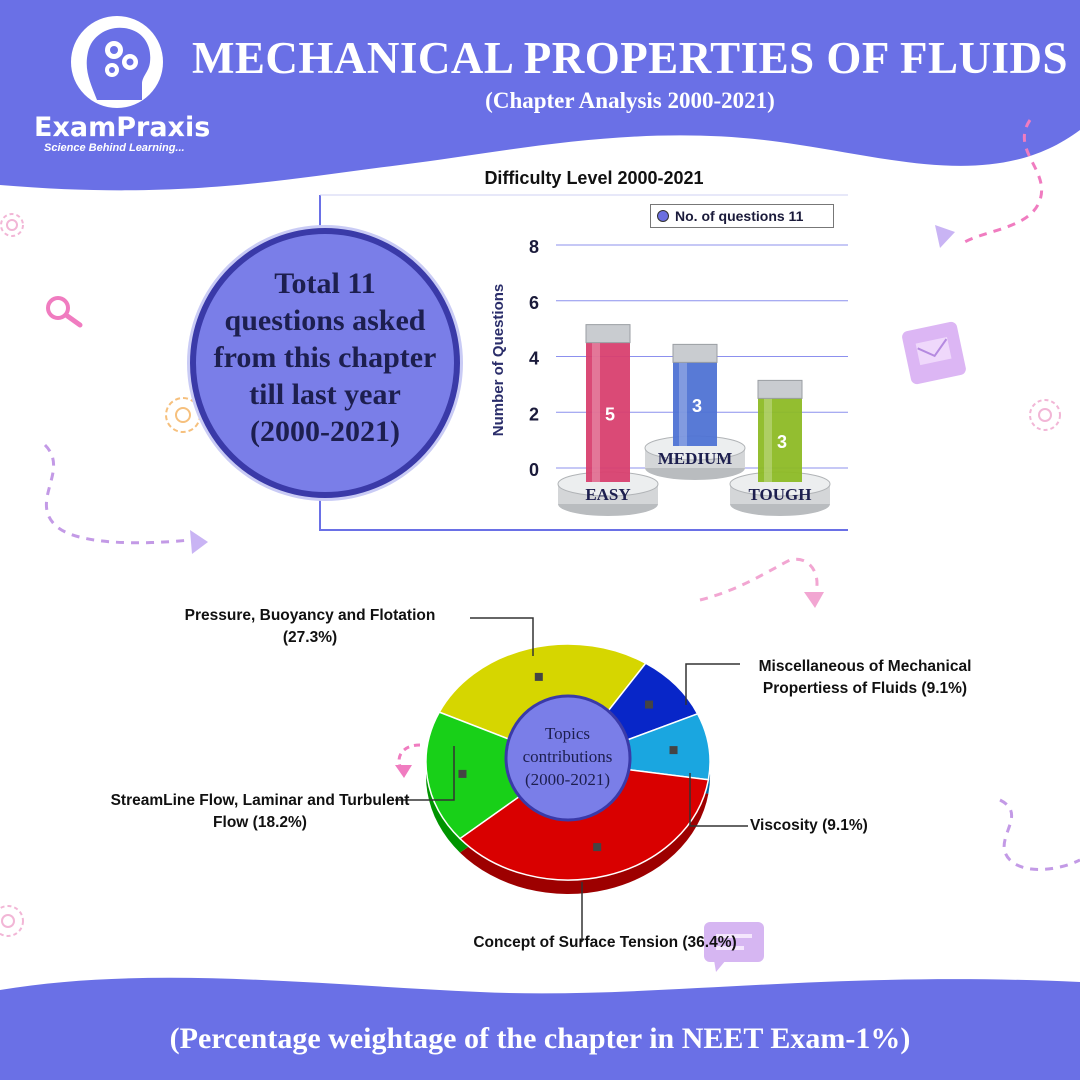 This screenshot has height=1080, width=1080. I want to click on y-tick-label: 8, so click(534, 247).